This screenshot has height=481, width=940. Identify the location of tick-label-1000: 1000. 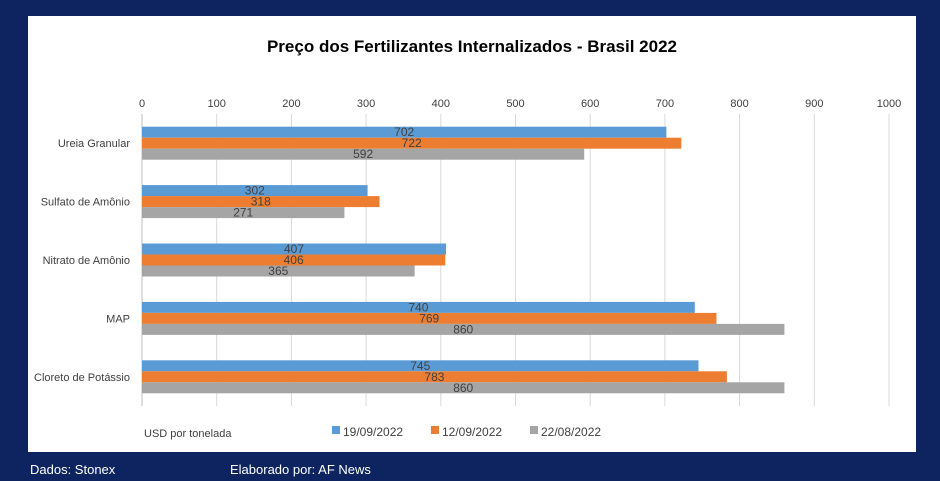
(889, 104).